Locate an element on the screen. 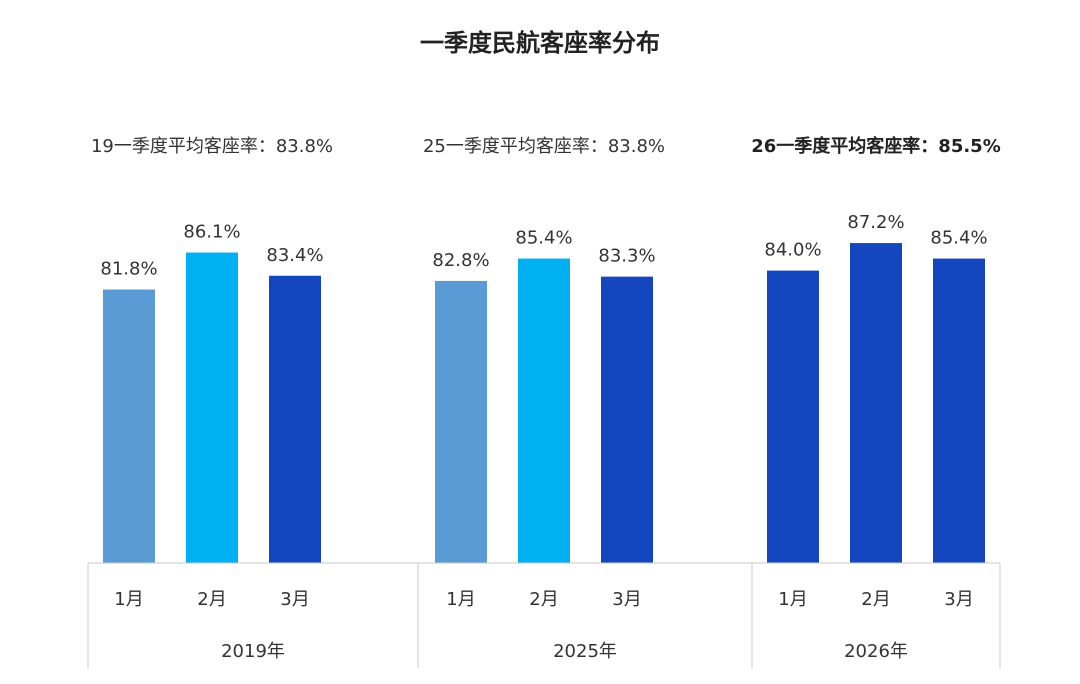  value-label: 83.3% is located at coordinates (626, 256).